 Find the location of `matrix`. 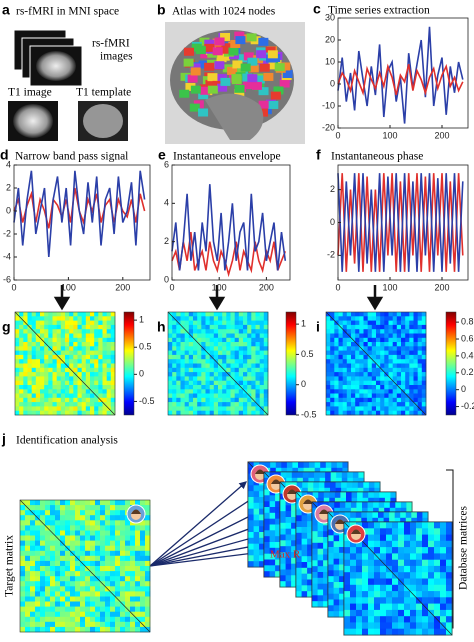

matrix is located at coordinates (218, 363).